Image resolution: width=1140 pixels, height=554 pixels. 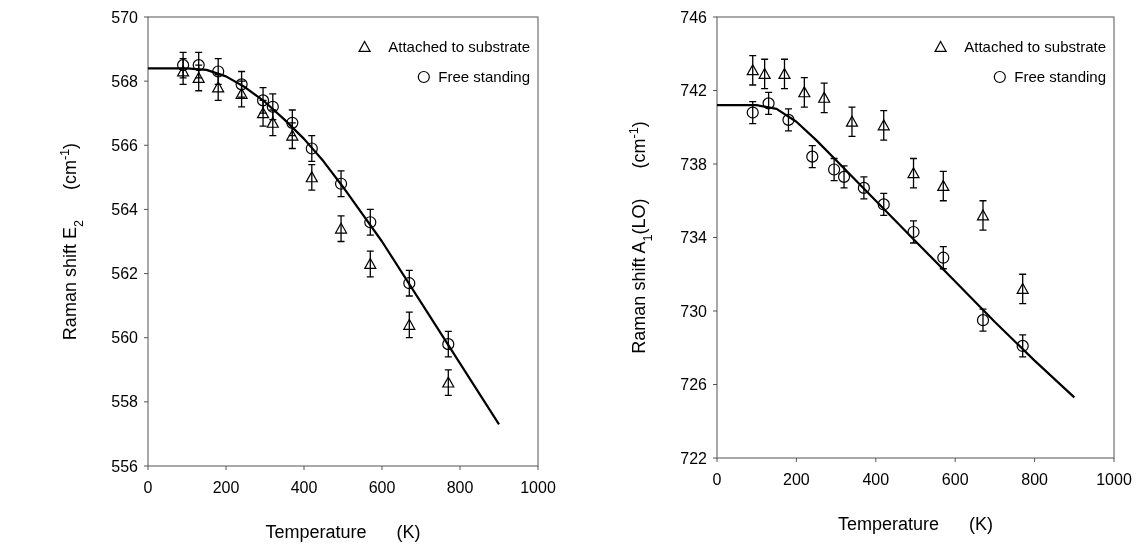 I want to click on y-tick-label: 568, so click(x=125, y=81).